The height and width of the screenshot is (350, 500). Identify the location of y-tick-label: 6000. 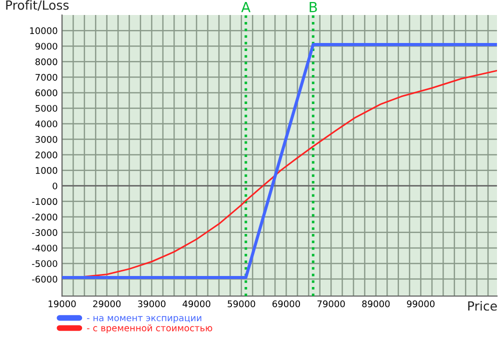
(46, 92).